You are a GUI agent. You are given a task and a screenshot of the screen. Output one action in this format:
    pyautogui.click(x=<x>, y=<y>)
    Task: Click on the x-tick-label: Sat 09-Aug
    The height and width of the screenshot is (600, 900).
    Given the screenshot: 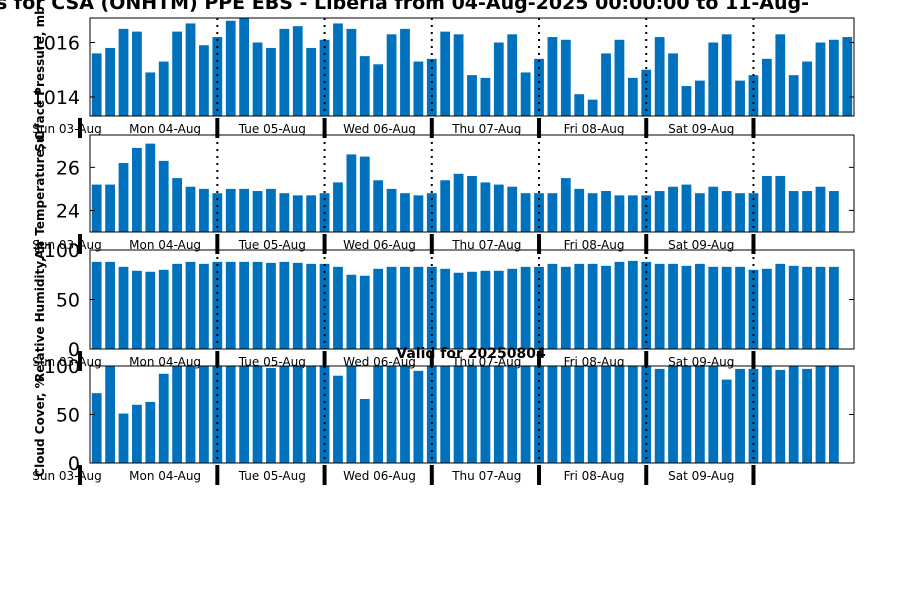 What is the action you would take?
    pyautogui.click(x=701, y=476)
    